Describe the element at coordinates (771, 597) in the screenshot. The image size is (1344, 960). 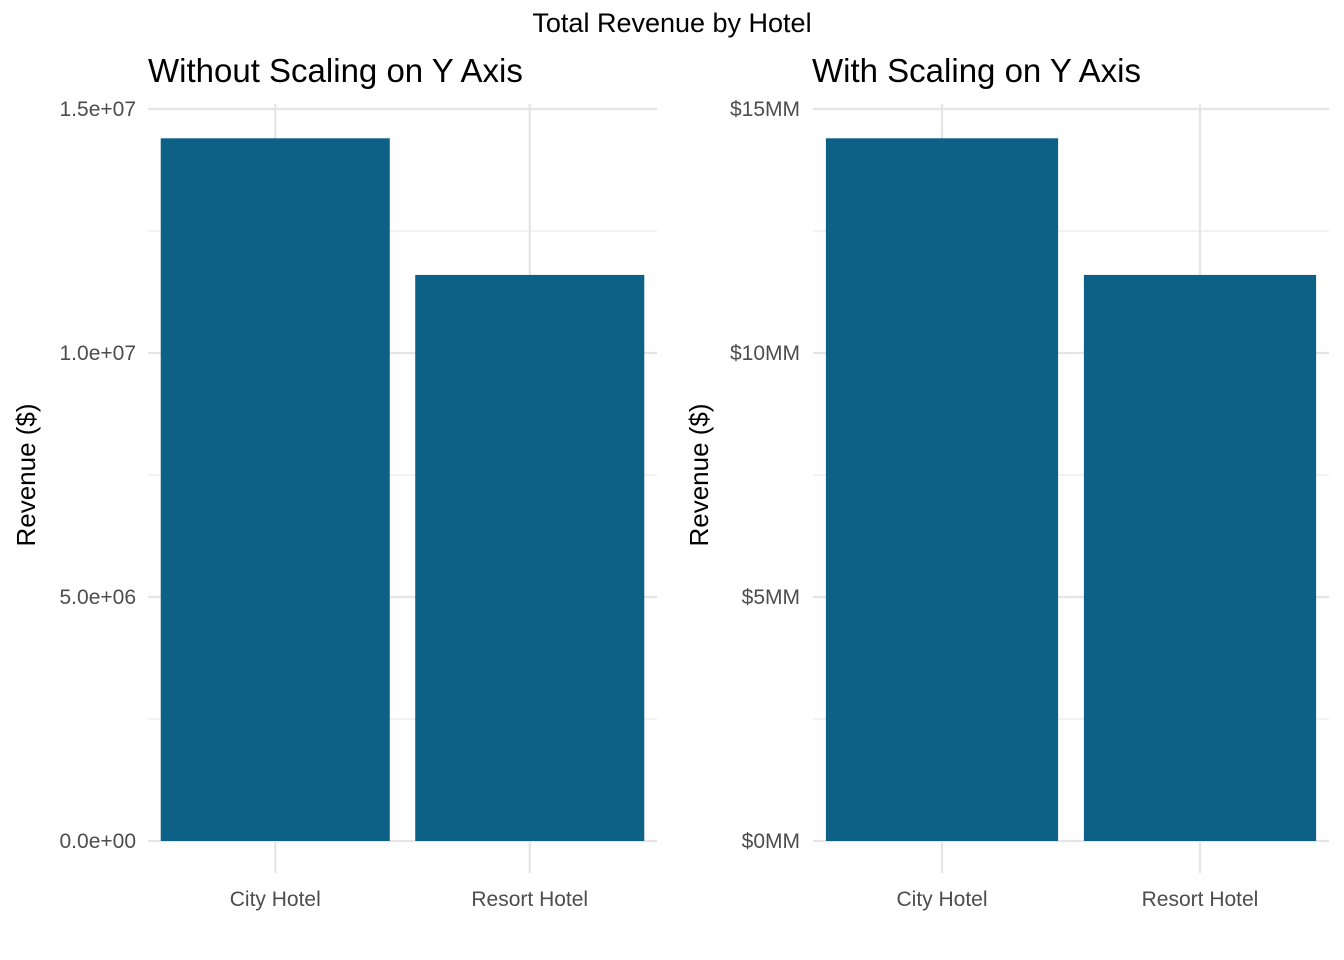
I see `y-tick-label: $5MM` at that location.